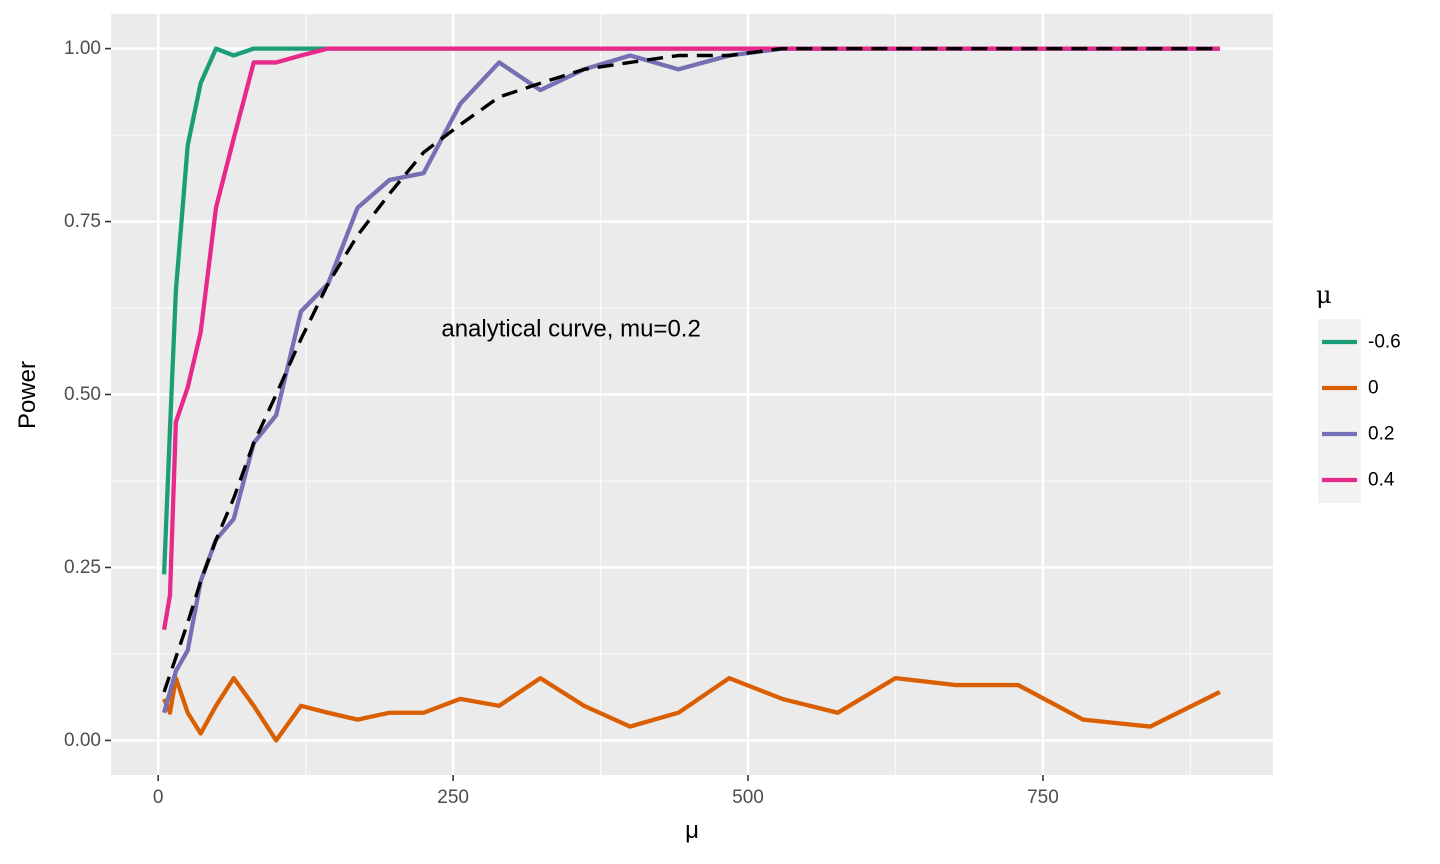 Image resolution: width=1440 pixels, height=864 pixels. What do you see at coordinates (1384, 342) in the screenshot?
I see `legend-label: -0.6` at bounding box center [1384, 342].